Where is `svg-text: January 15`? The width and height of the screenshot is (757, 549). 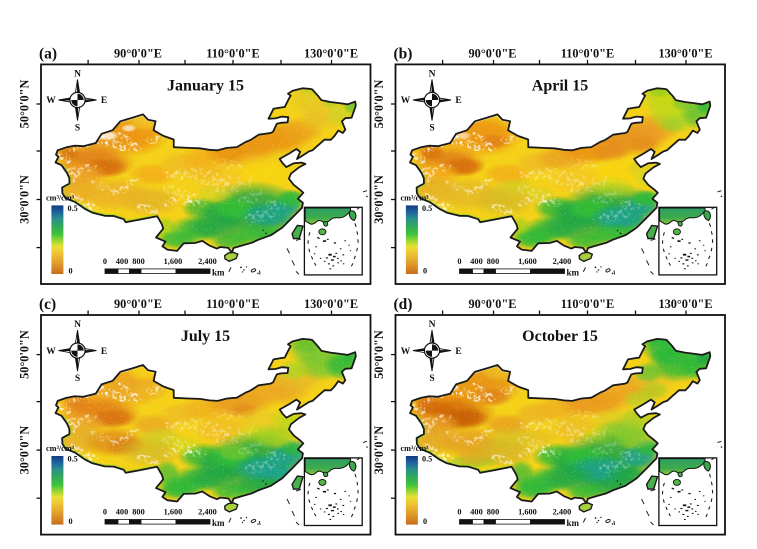 svg-text: January 15 is located at coordinates (205, 85).